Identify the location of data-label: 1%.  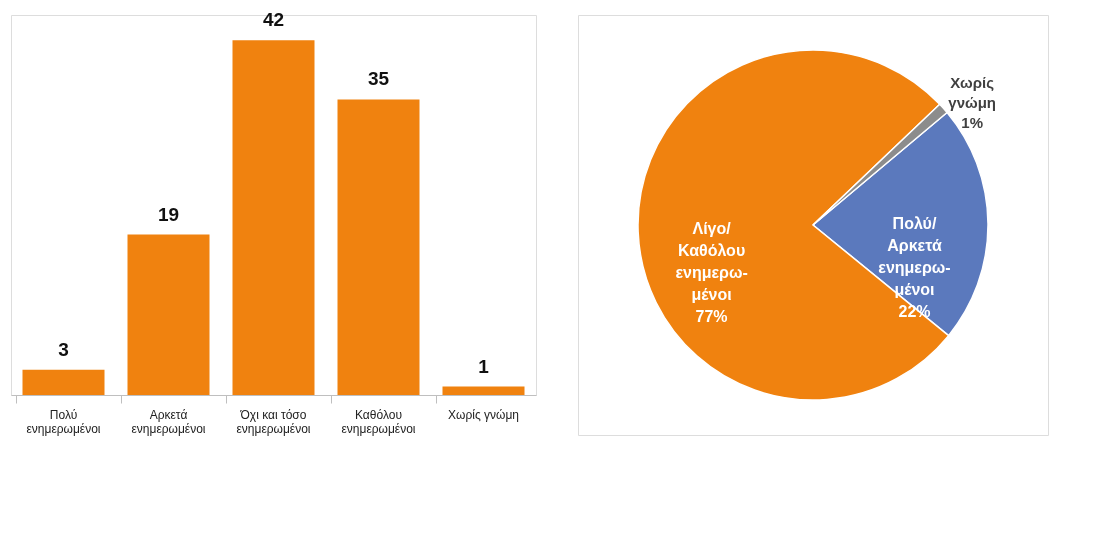
(972, 122).